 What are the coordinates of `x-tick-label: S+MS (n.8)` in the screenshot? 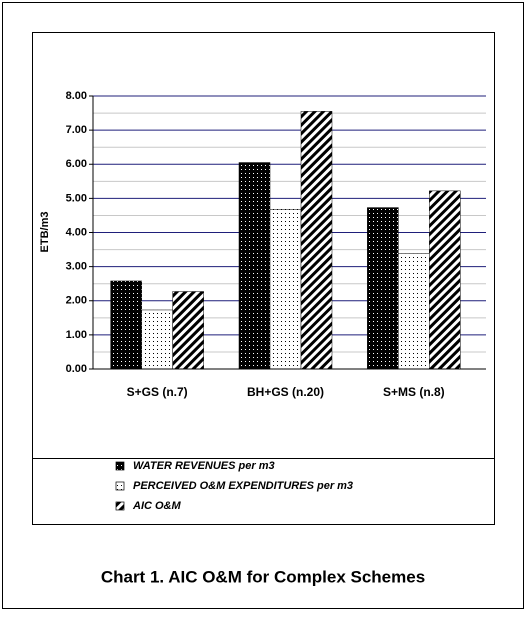 It's located at (414, 392).